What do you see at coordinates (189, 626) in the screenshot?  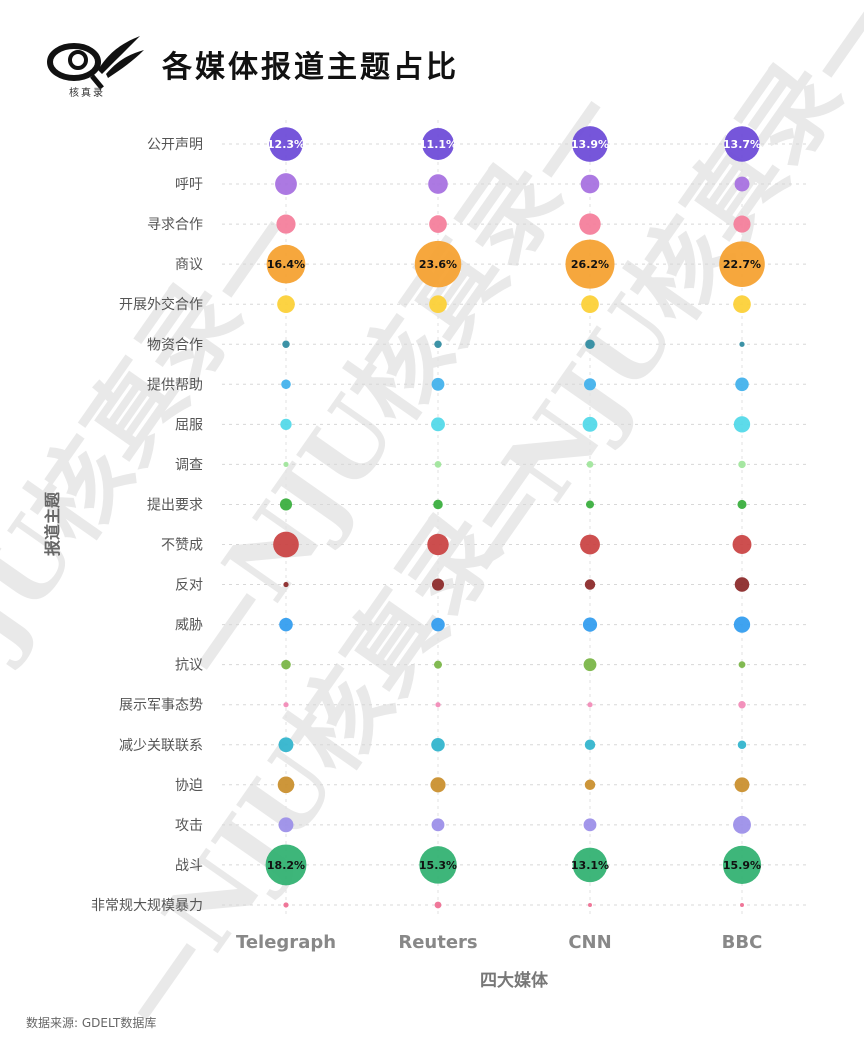 I see `y-tick-label: 威胁` at bounding box center [189, 626].